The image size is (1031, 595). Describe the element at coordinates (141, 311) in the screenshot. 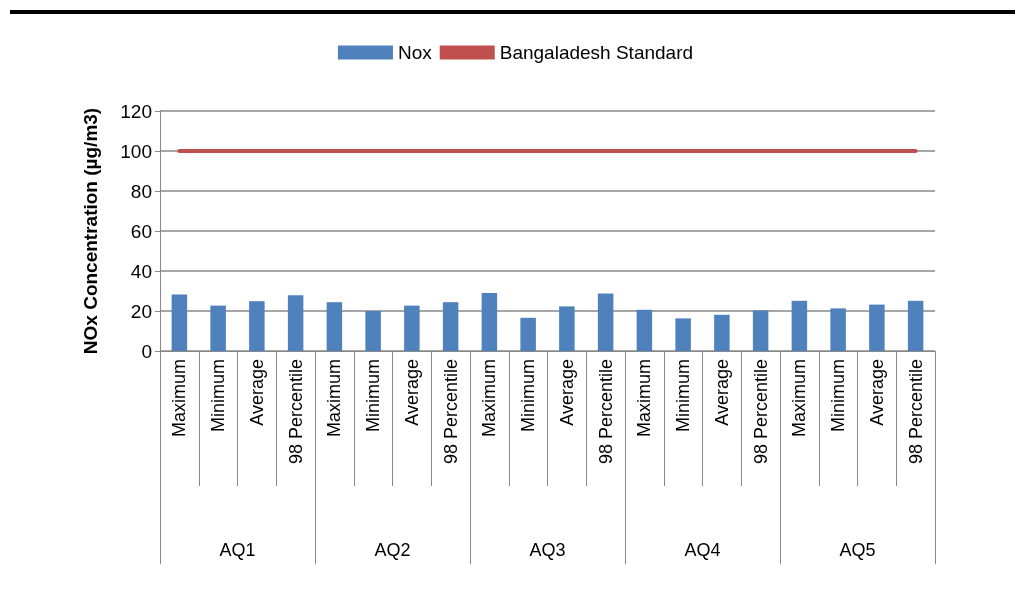

I see `y-tick-label: 20` at that location.